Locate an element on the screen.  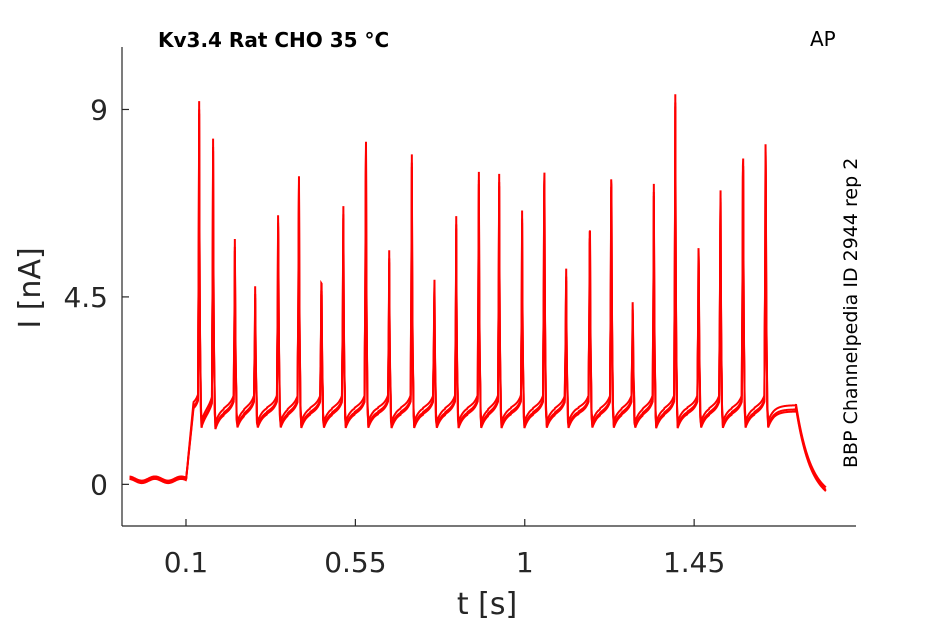
x-ticks: 0.1 0.55 1 1.45 is located at coordinates (444, 549).